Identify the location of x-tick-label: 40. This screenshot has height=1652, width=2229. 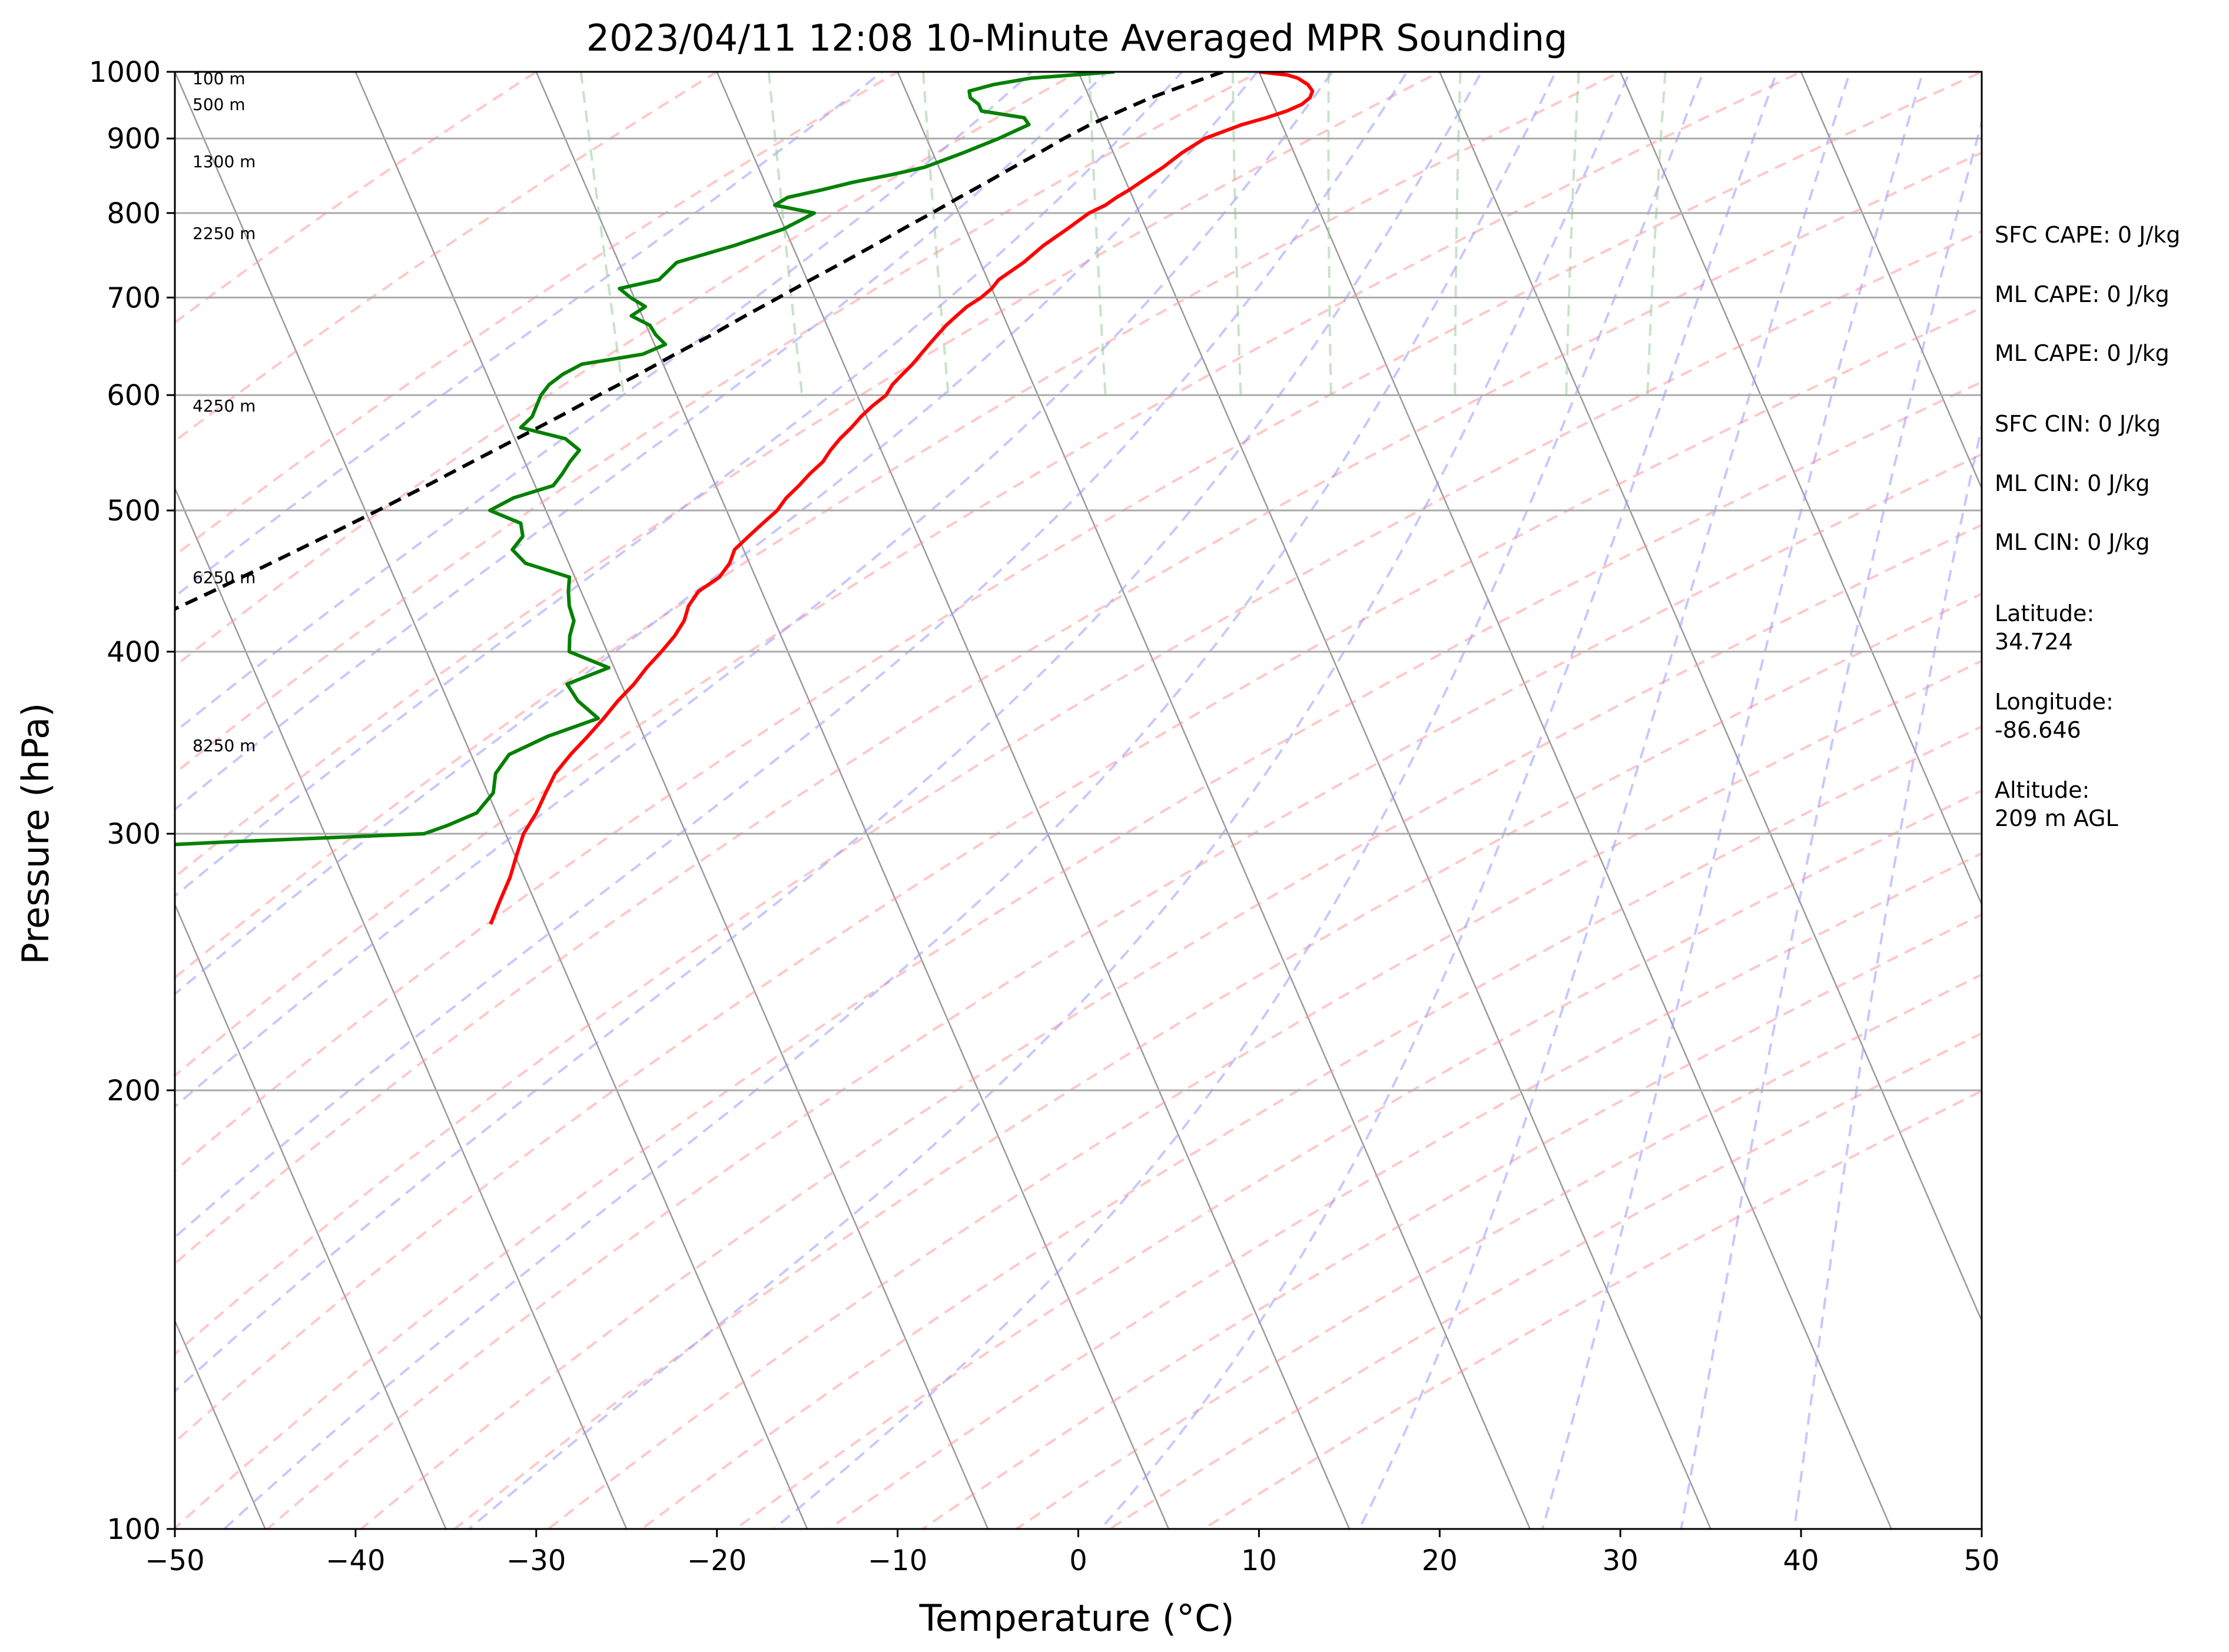
(1801, 1560).